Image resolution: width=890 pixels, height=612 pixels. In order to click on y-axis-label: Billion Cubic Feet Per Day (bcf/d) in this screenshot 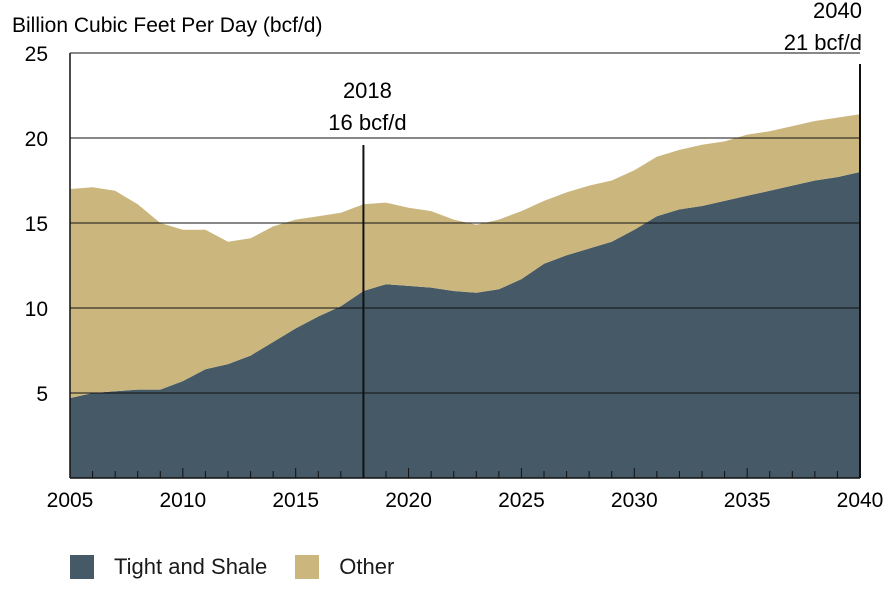, I will do `click(167, 25)`.